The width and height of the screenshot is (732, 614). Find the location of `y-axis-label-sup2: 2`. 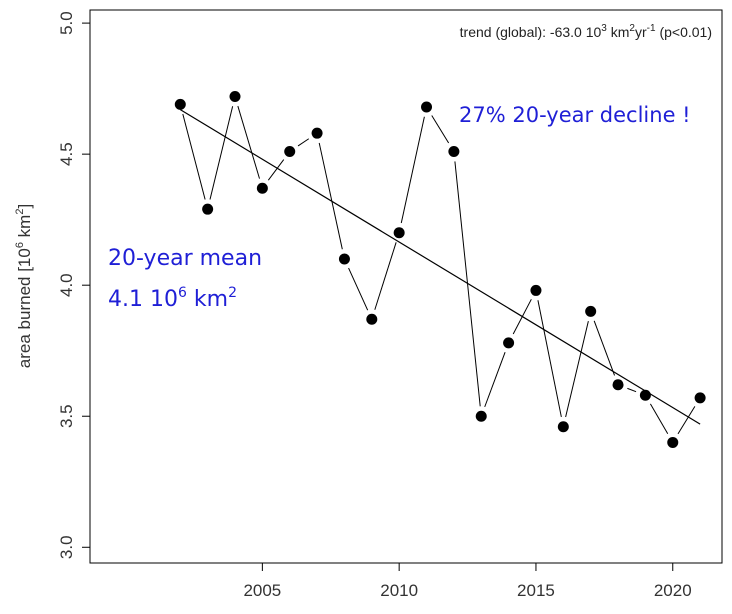

y-axis-label-sup2: 2 is located at coordinates (20, 212).